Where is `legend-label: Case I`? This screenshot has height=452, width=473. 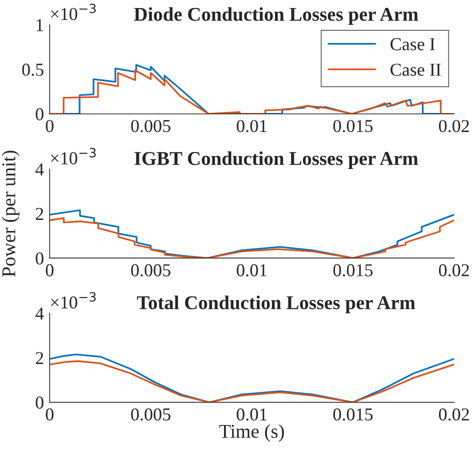
legend-label: Case I is located at coordinates (412, 44).